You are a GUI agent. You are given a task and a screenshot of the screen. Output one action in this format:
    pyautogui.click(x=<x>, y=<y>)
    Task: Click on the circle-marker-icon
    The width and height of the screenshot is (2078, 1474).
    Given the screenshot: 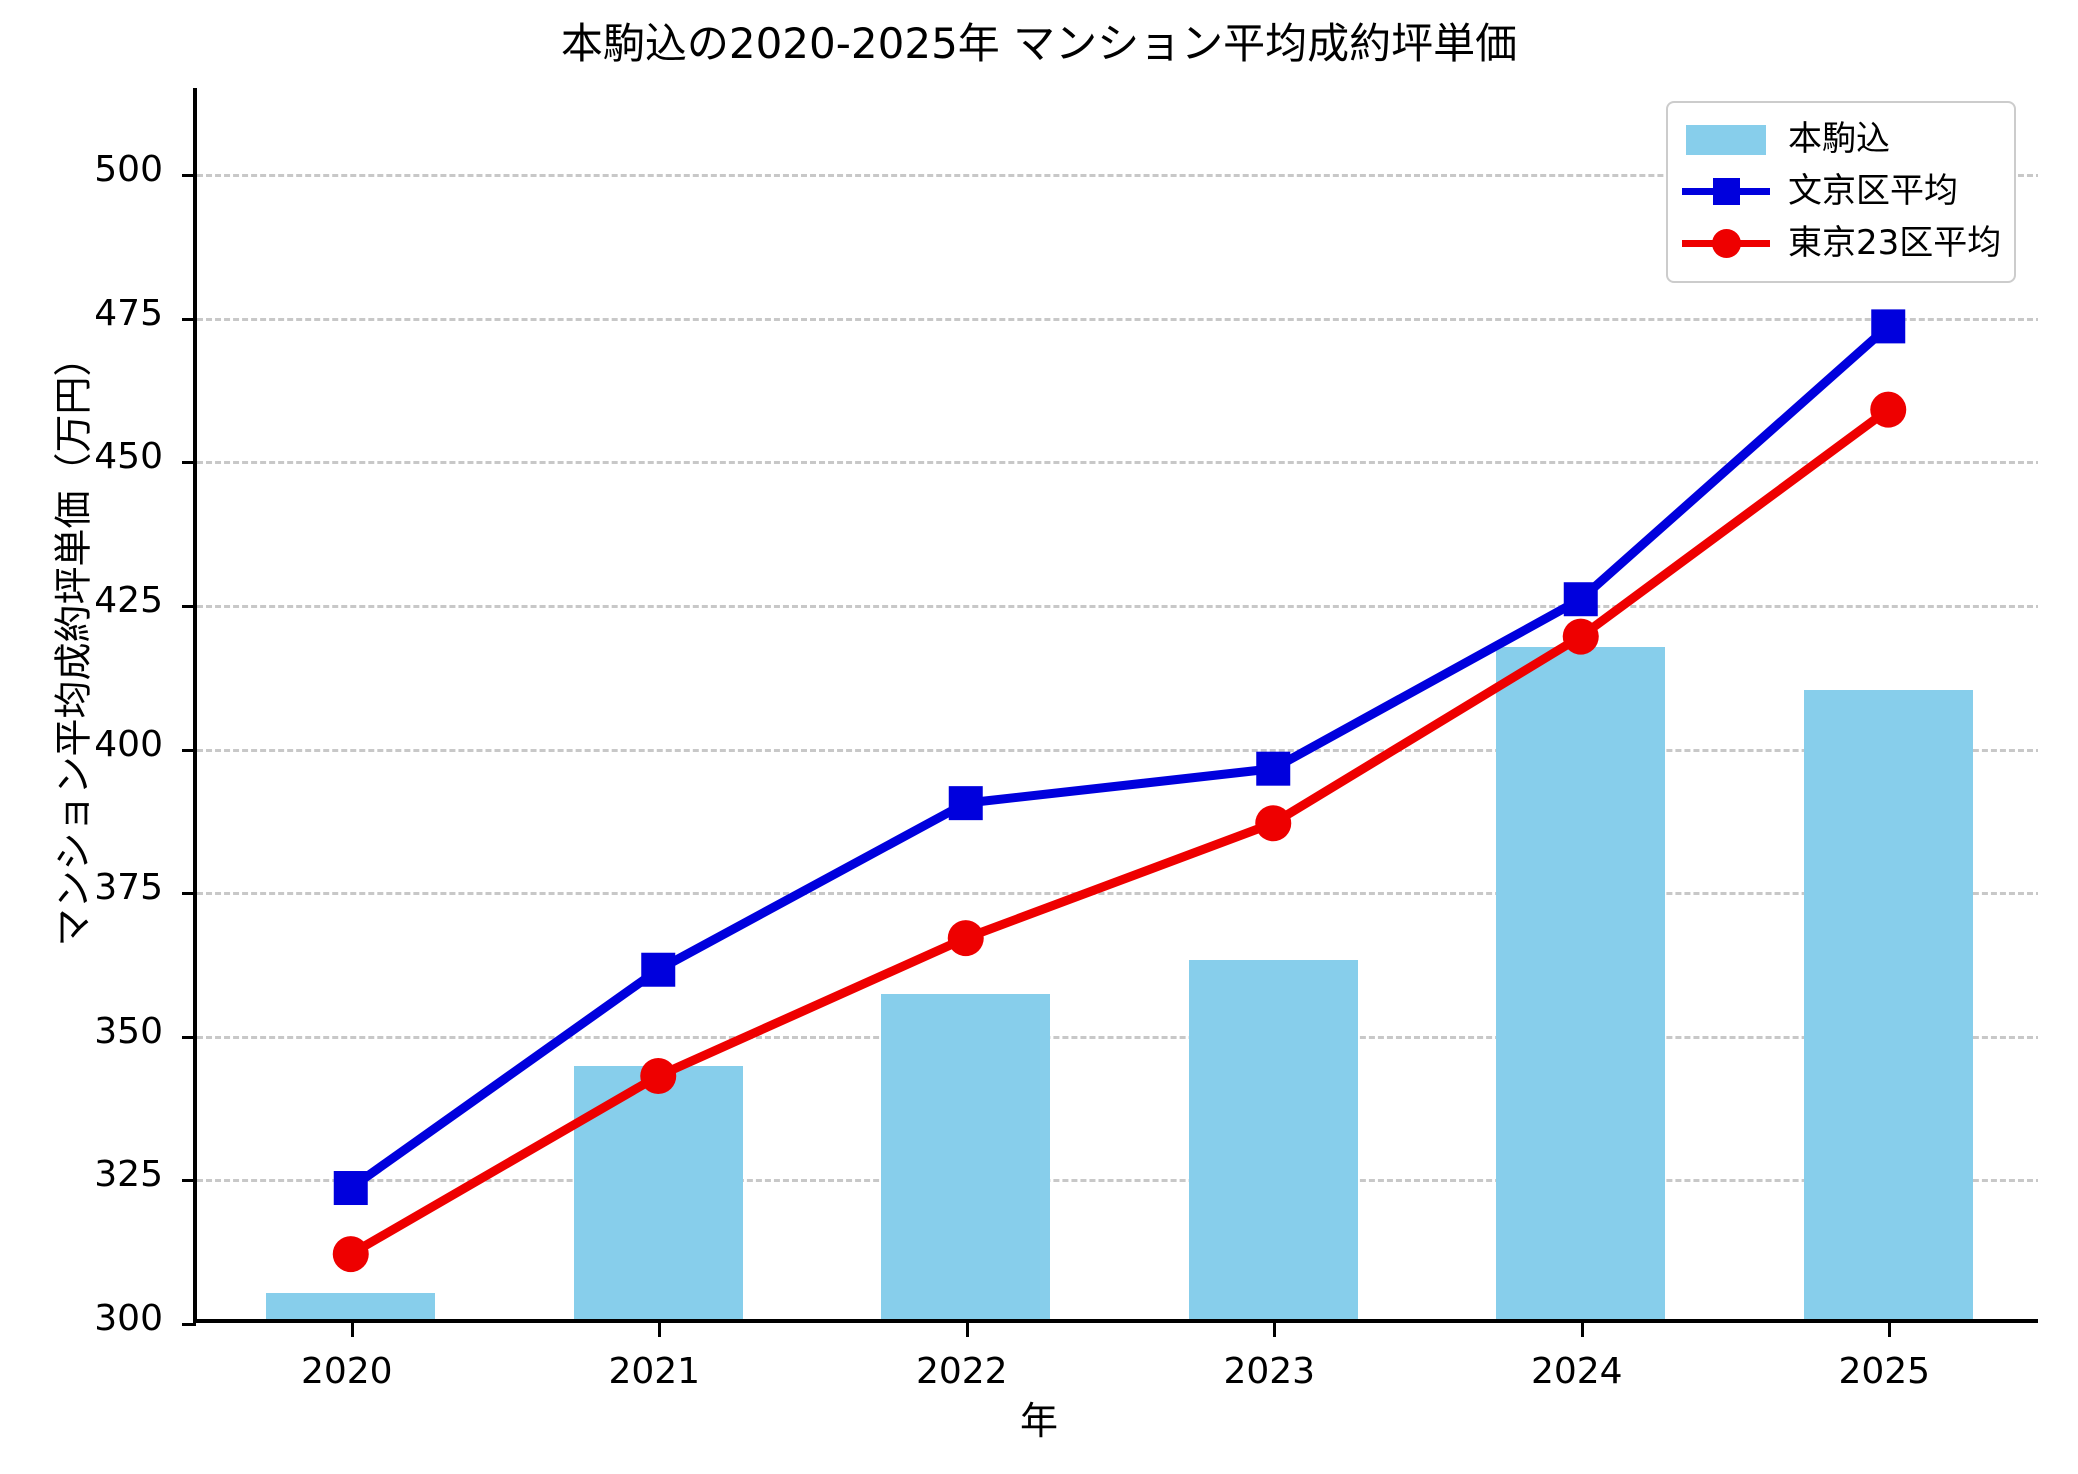 What is the action you would take?
    pyautogui.click(x=1726, y=243)
    